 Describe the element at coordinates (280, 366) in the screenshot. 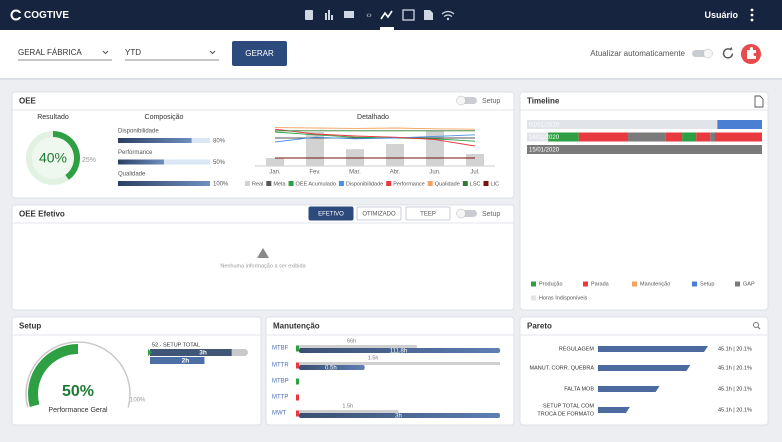

I see `maintenance-label: MTTR` at that location.